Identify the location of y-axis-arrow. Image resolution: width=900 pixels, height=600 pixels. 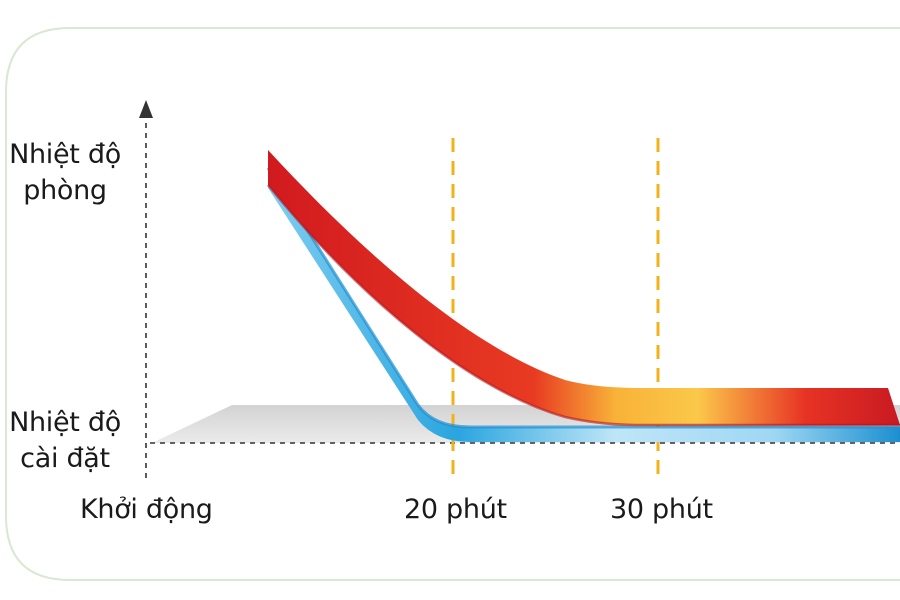
(146, 109).